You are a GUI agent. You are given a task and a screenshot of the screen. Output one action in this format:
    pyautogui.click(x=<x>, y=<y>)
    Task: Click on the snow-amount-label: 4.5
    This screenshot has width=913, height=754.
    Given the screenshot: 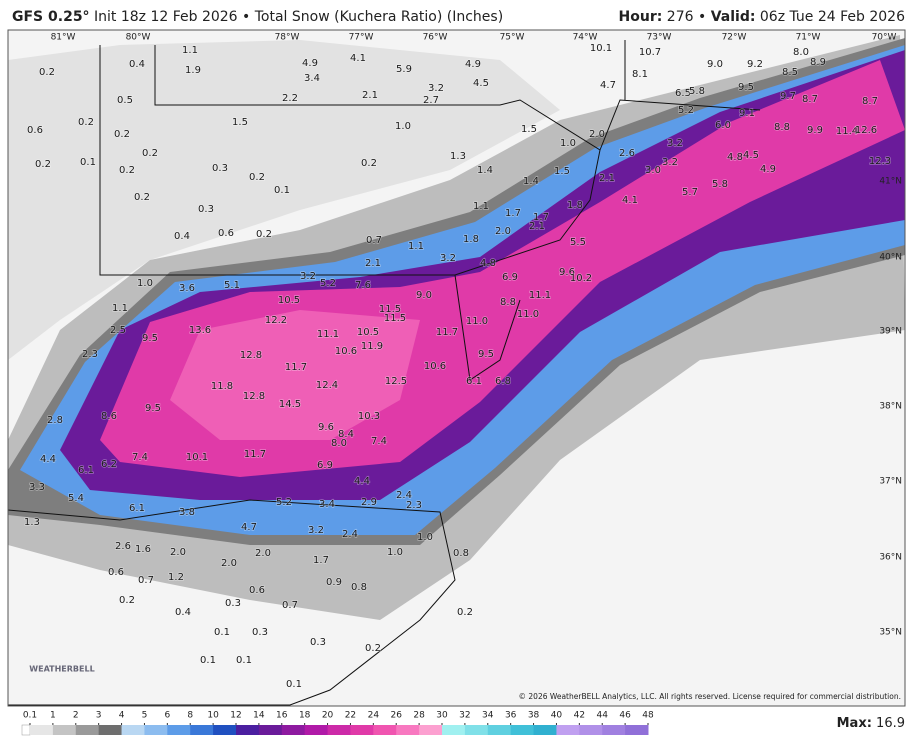 What is the action you would take?
    pyautogui.click(x=481, y=83)
    